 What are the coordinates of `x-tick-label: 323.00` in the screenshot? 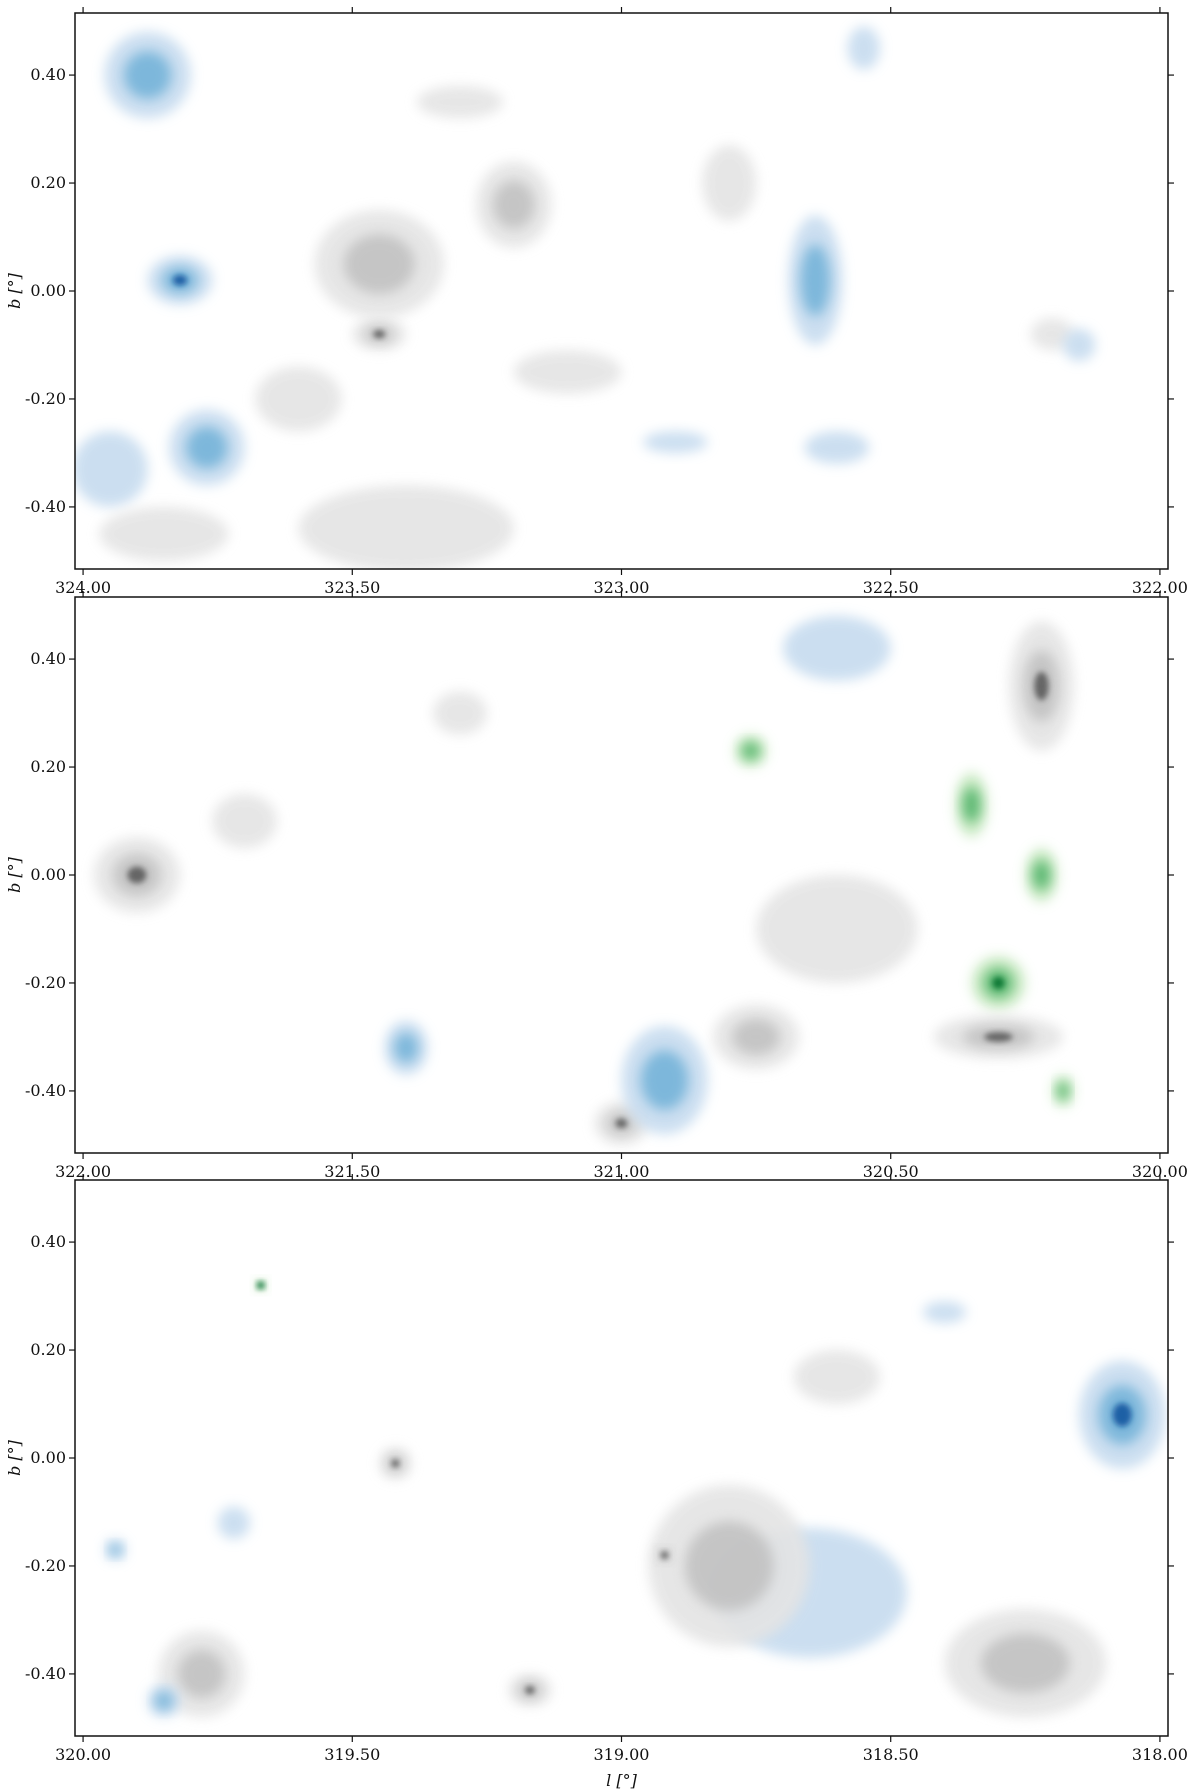 It's located at (622, 587).